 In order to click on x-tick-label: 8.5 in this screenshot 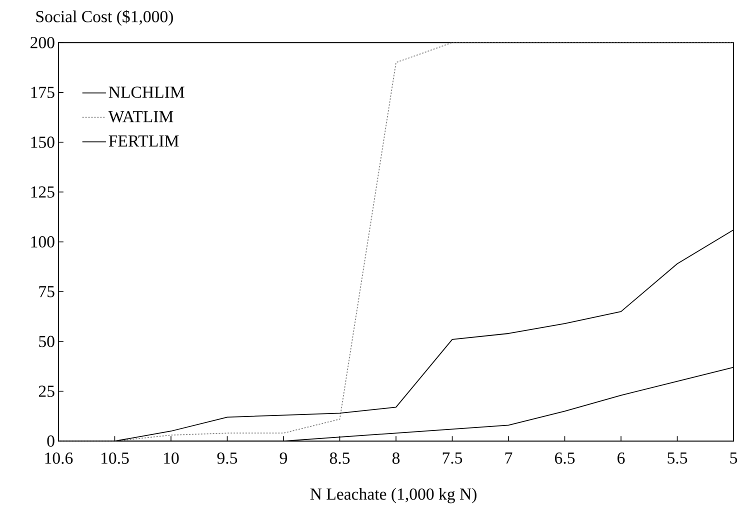, I will do `click(340, 458)`.